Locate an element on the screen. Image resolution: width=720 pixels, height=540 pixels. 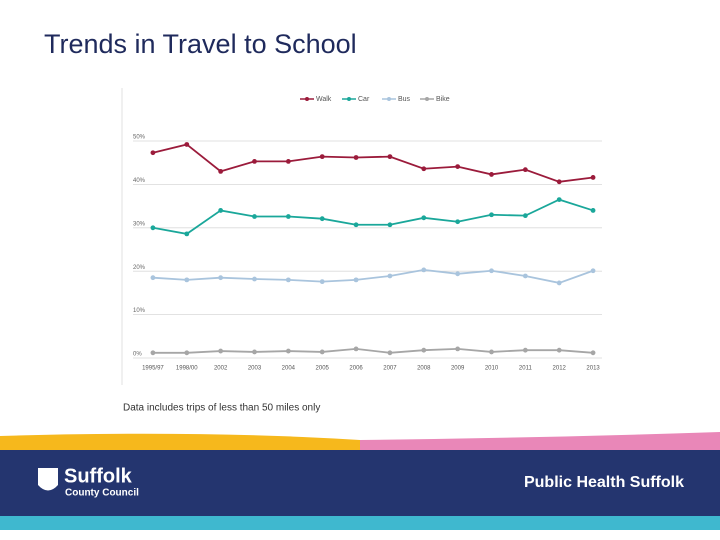
x-tick-label: 2007 is located at coordinates (390, 369).